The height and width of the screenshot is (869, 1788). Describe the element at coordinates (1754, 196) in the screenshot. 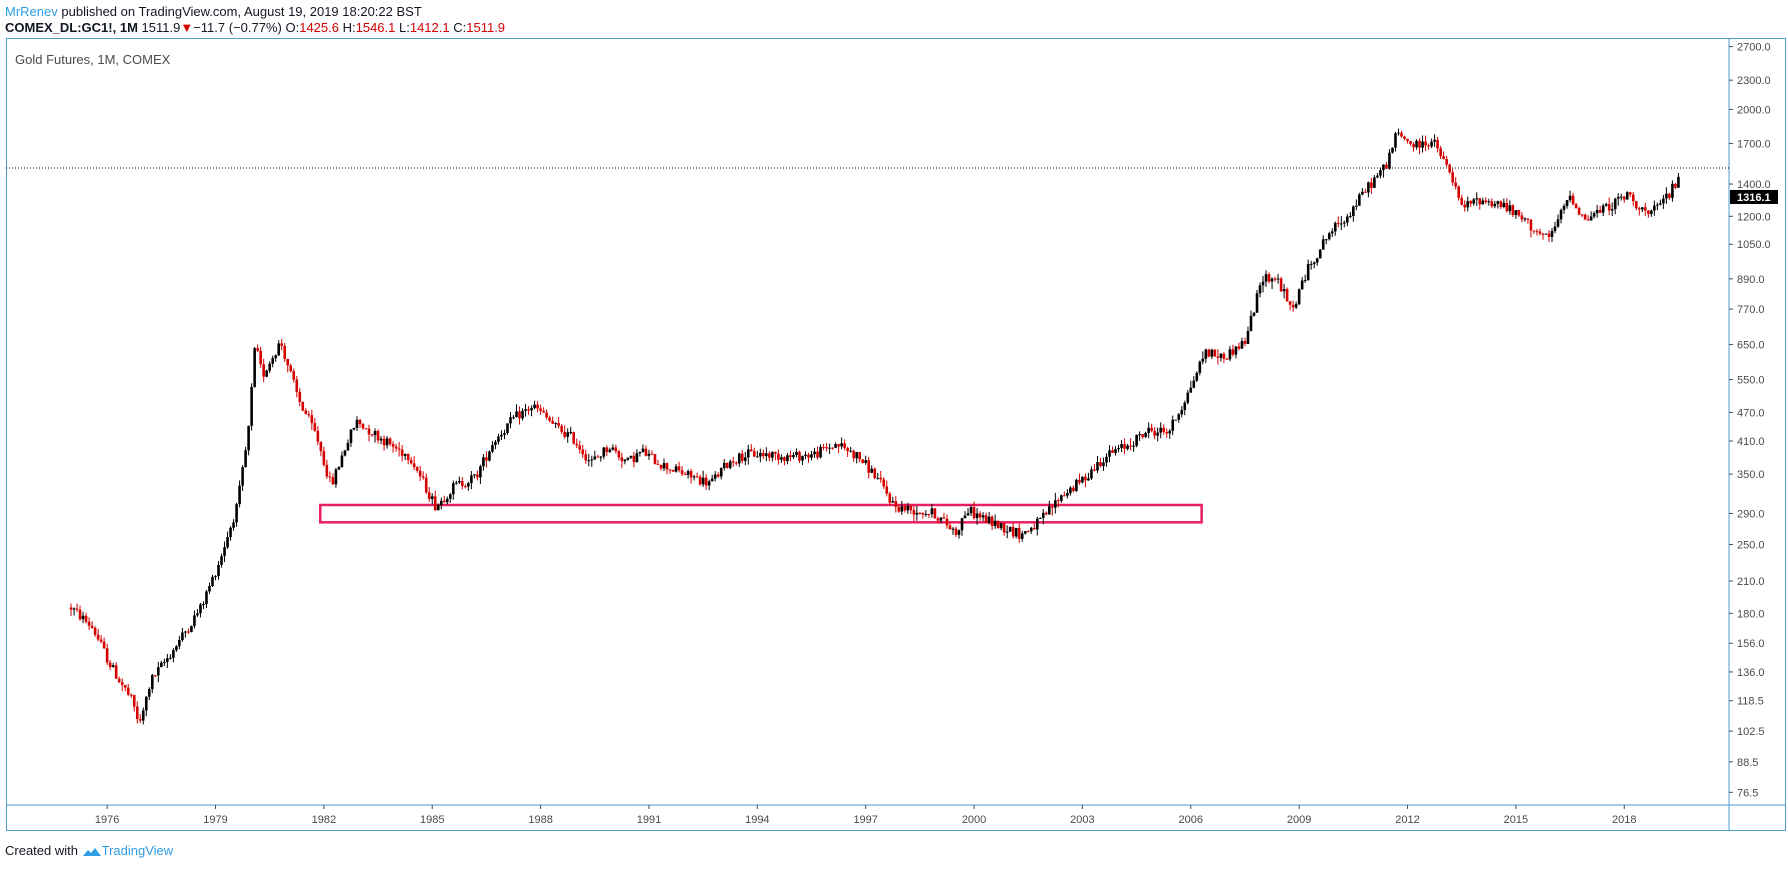

I see `last-price-tag` at that location.